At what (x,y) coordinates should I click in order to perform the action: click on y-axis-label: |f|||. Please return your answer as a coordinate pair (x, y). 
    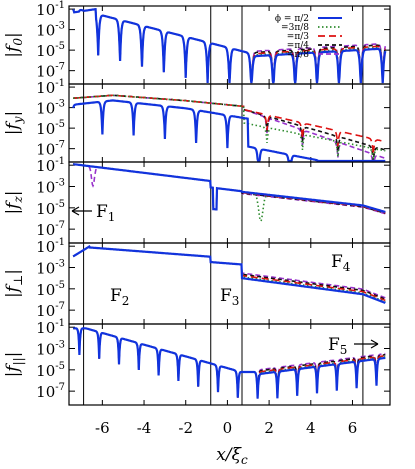
    Looking at the image, I should click on (14, 365).